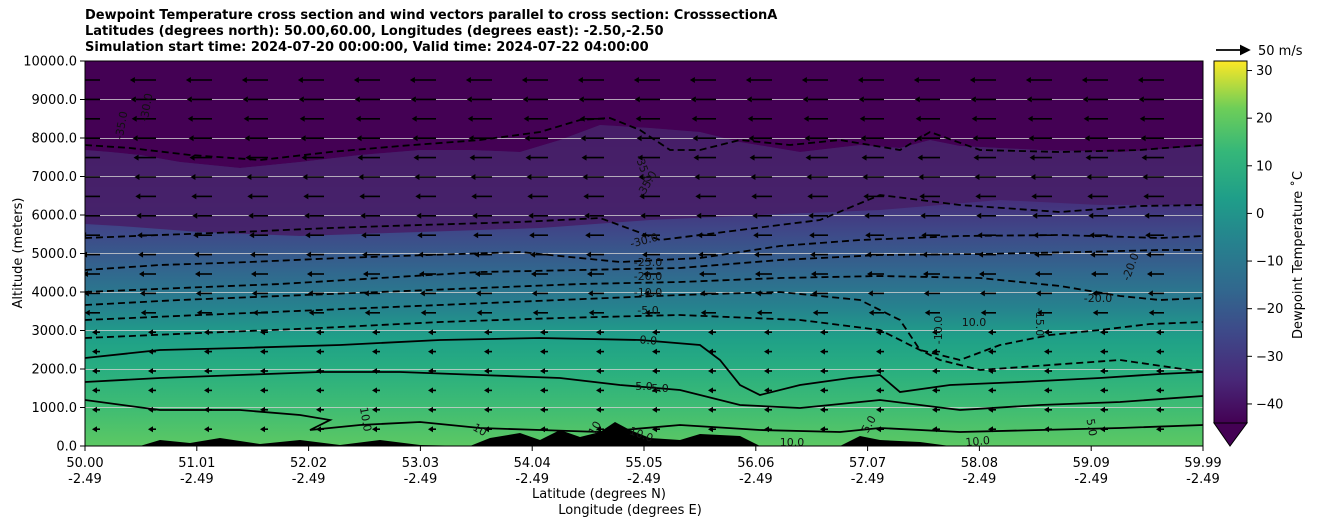  I want to click on y-tick-label: 1000.0, so click(55, 408).